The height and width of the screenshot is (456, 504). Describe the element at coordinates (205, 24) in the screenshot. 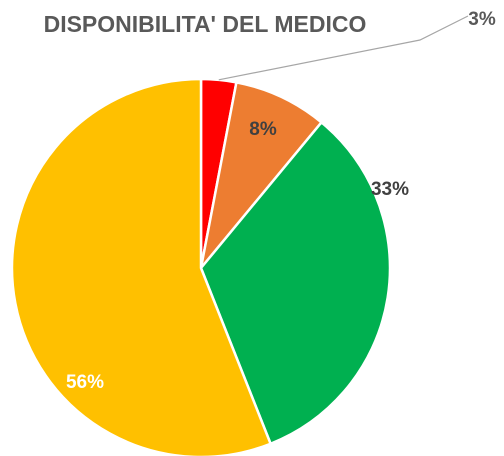

I see `chart-title: DISPONIBILITA' DEL MEDICO` at that location.